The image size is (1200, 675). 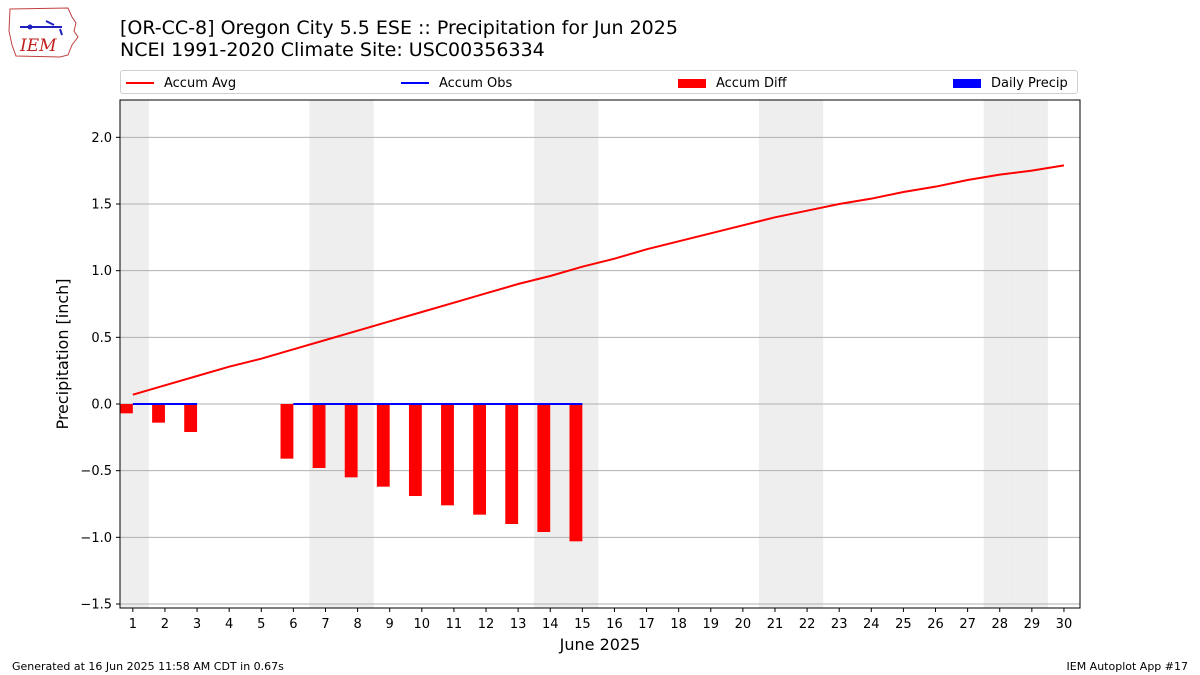 I want to click on x-tick-label: 12, so click(x=486, y=624).